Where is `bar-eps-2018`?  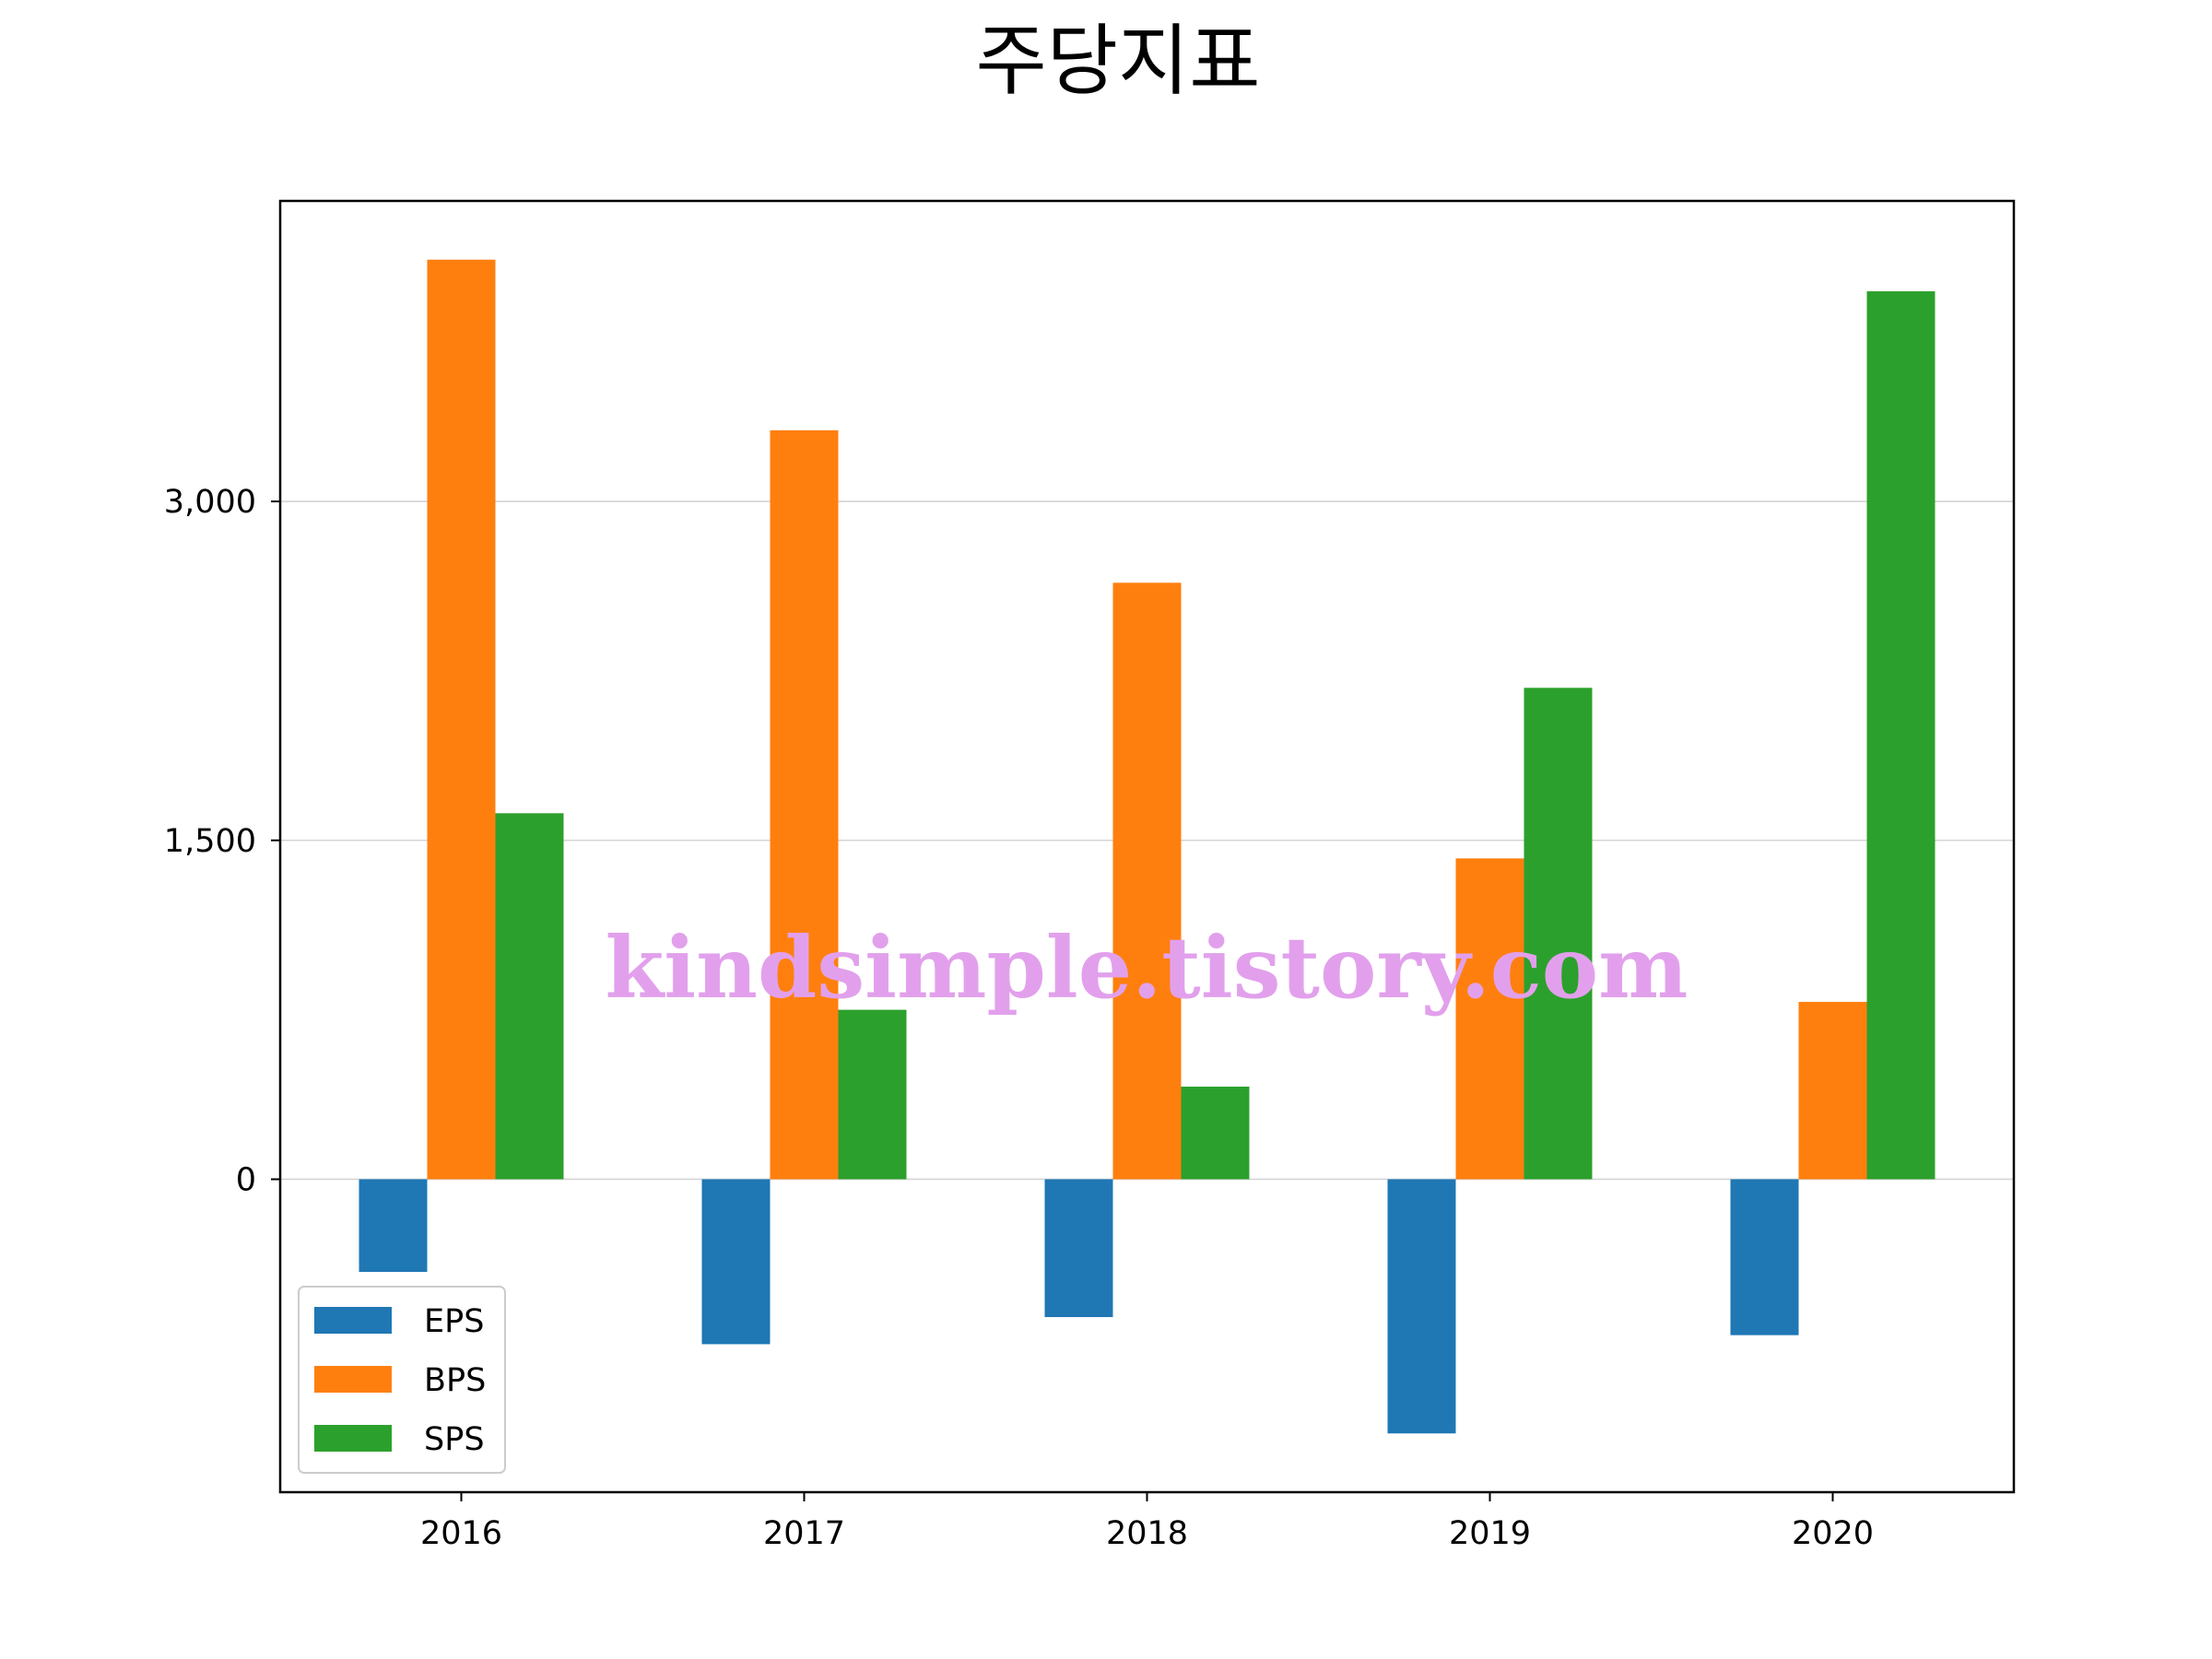 bar-eps-2018 is located at coordinates (1078, 1248).